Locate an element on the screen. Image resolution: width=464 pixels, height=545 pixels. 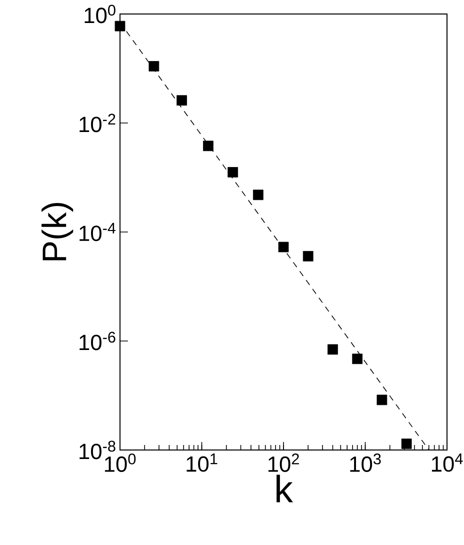
y-tick-label: 10$^{0}$ is located at coordinates (100, 14).